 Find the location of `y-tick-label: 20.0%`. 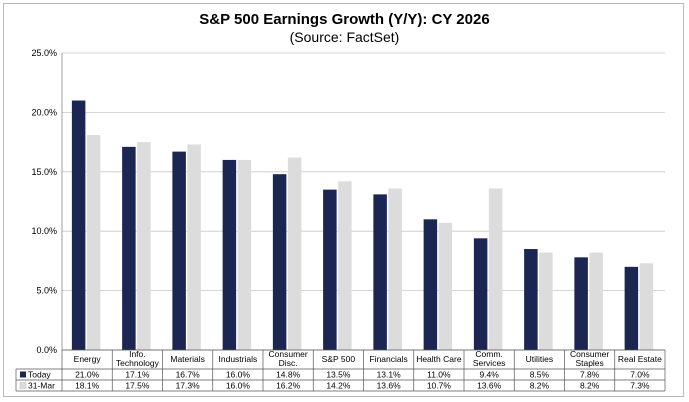

y-tick-label: 20.0% is located at coordinates (44, 112).